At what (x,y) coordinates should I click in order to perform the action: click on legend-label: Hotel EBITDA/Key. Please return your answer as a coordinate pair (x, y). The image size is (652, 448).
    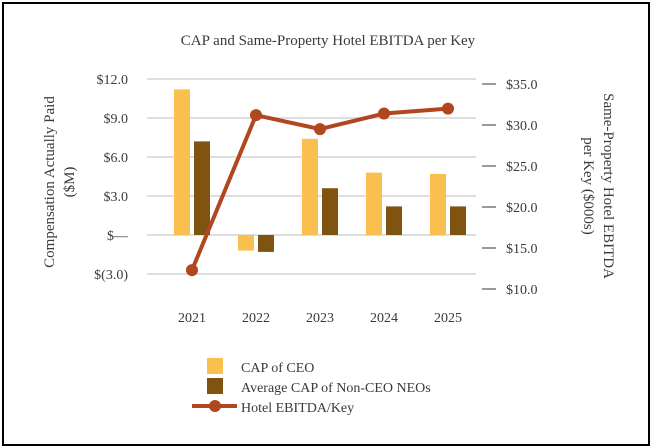
    Looking at the image, I should click on (297, 408).